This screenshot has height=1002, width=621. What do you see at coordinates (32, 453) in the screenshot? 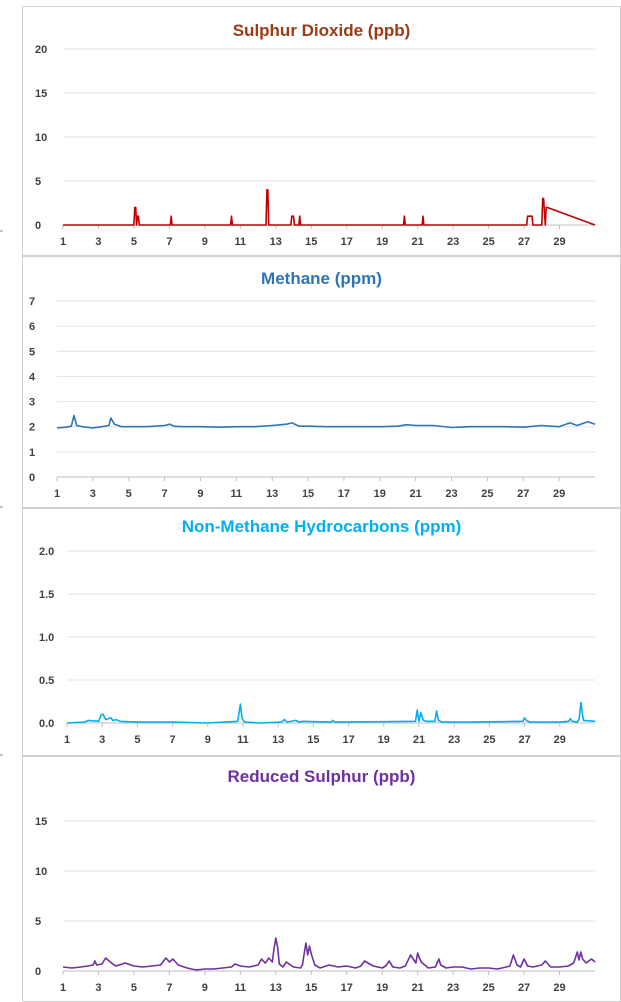
I see `y-tick-label: 1` at bounding box center [32, 453].